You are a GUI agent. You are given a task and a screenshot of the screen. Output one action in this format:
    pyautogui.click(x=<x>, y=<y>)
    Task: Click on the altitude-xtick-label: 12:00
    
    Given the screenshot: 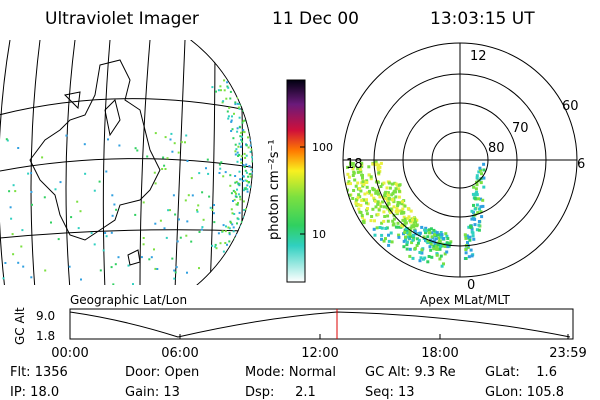 What is the action you would take?
    pyautogui.click(x=319, y=353)
    